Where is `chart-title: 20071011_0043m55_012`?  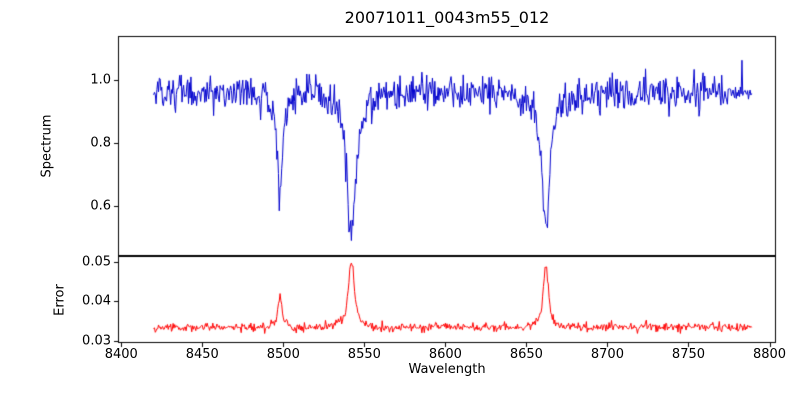 chart-title: 20071011_0043m55_012 is located at coordinates (447, 17).